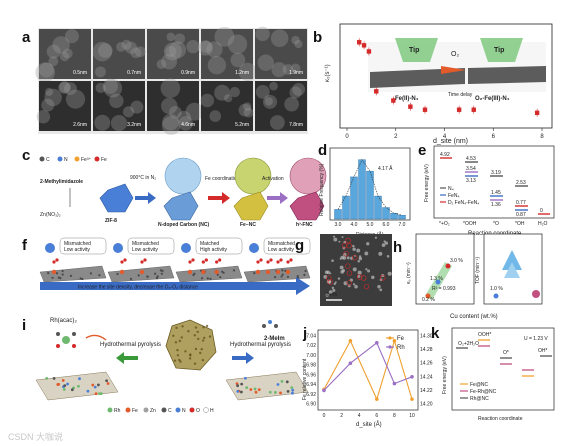 This screenshot has width=571, height=446. I want to click on pyrolysis-left-arrow-icon, so click(127, 358).